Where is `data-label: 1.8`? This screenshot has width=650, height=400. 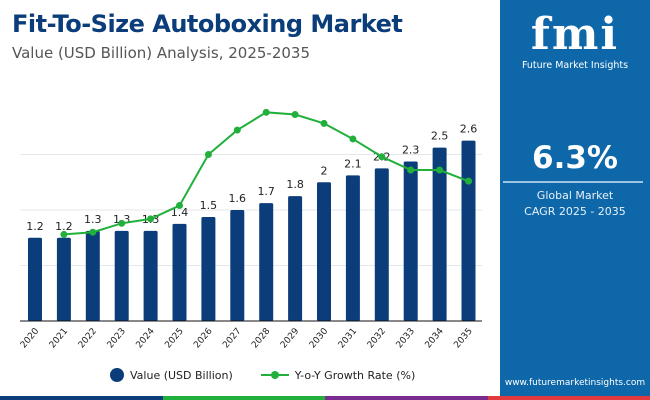 data-label: 1.8 is located at coordinates (295, 184).